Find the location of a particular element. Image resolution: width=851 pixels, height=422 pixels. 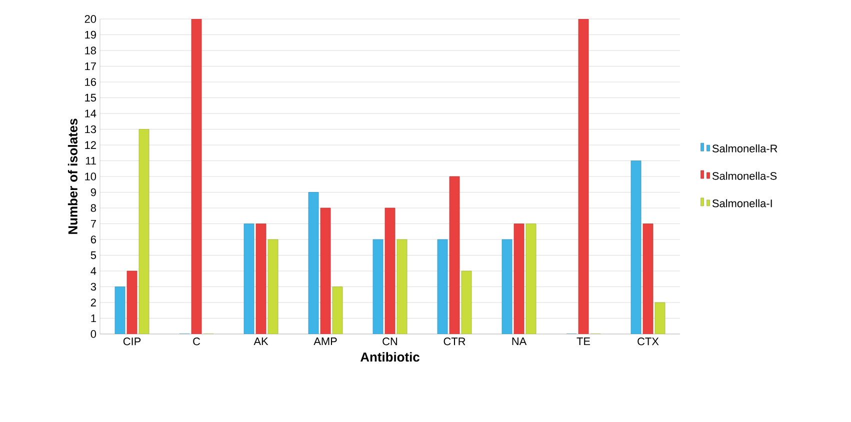

y-tick-label: 1 is located at coordinates (93, 318).